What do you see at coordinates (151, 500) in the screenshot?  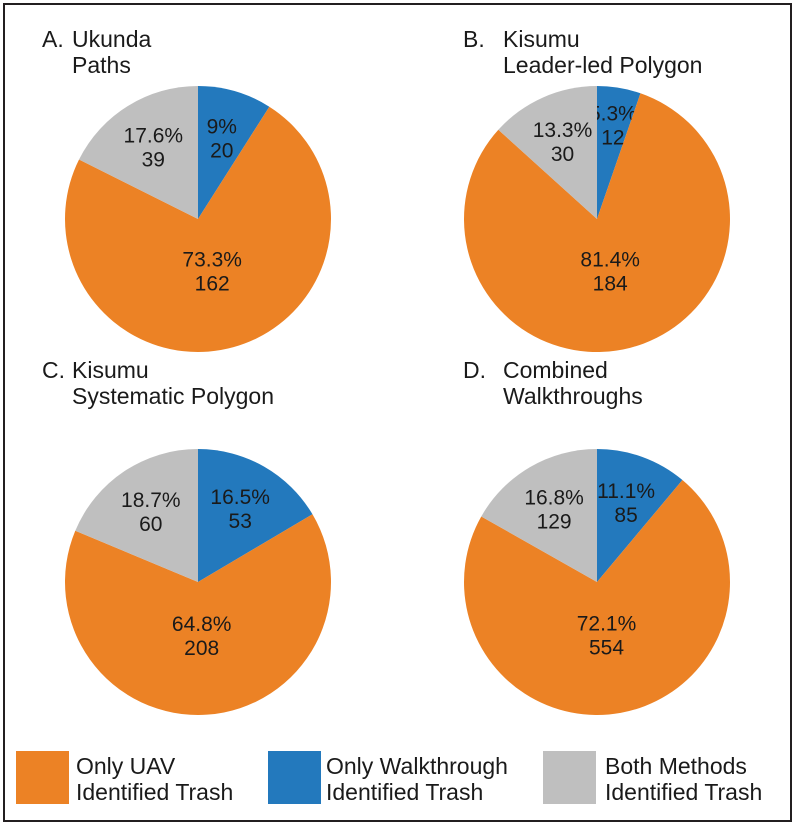 I see `slice-percent-label: 18.7%` at bounding box center [151, 500].